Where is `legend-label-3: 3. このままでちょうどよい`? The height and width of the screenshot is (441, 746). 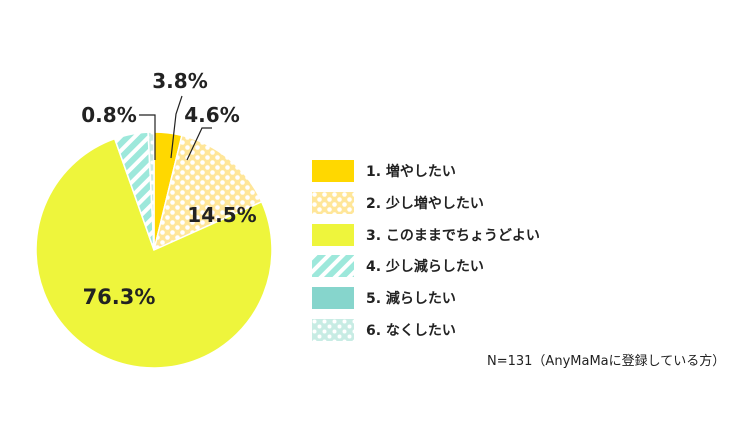 legend-label-3: 3. このままでちょうどよい is located at coordinates (453, 236).